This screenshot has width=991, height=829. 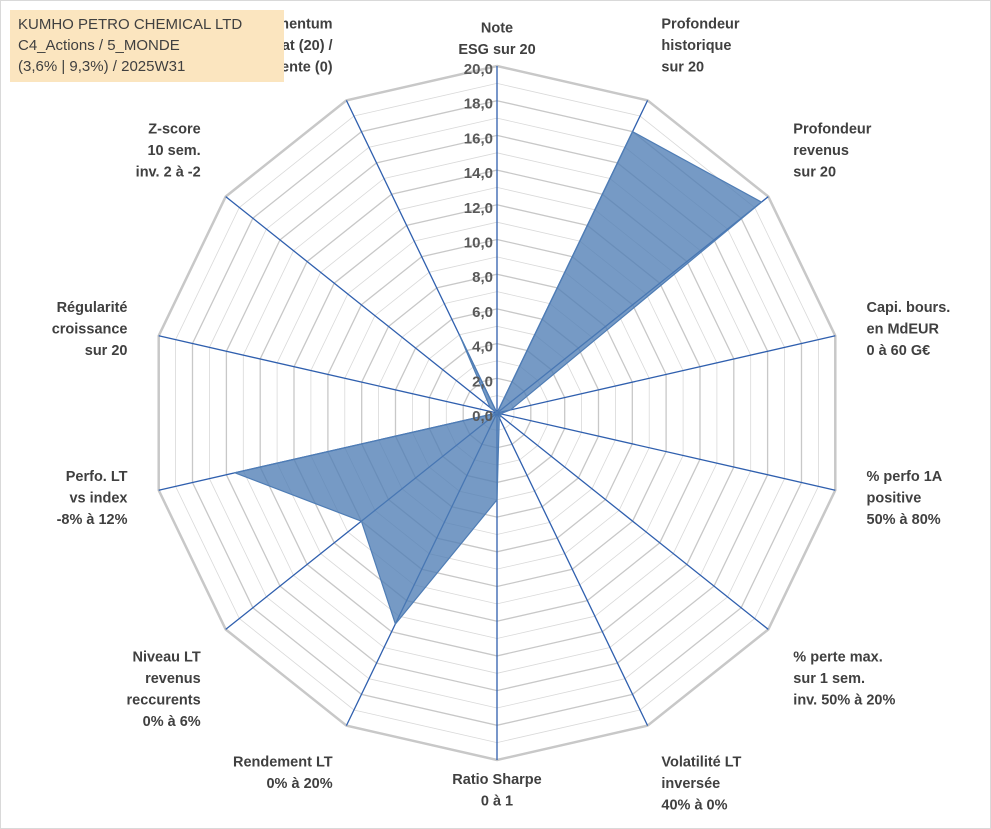 I want to click on category-label: Profondeur historique sur 20, so click(x=700, y=46).